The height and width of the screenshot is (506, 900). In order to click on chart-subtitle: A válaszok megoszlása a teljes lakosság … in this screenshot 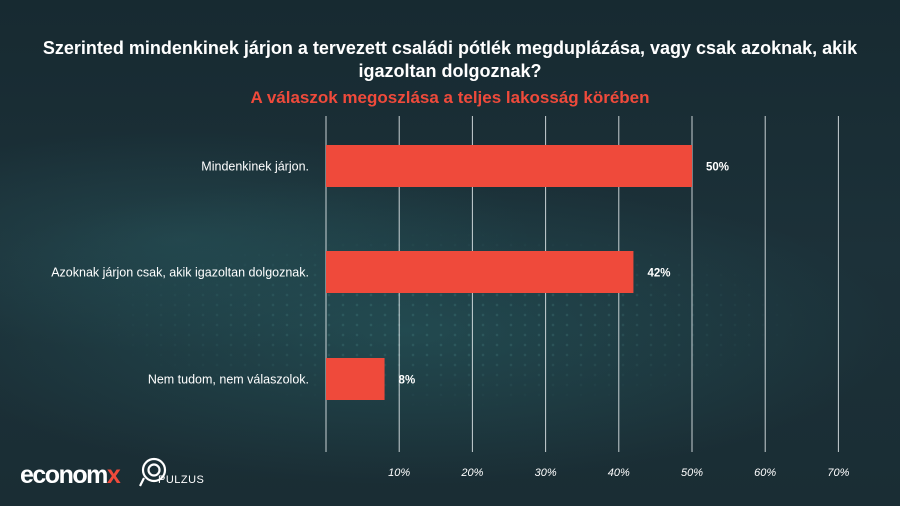, I will do `click(450, 97)`.